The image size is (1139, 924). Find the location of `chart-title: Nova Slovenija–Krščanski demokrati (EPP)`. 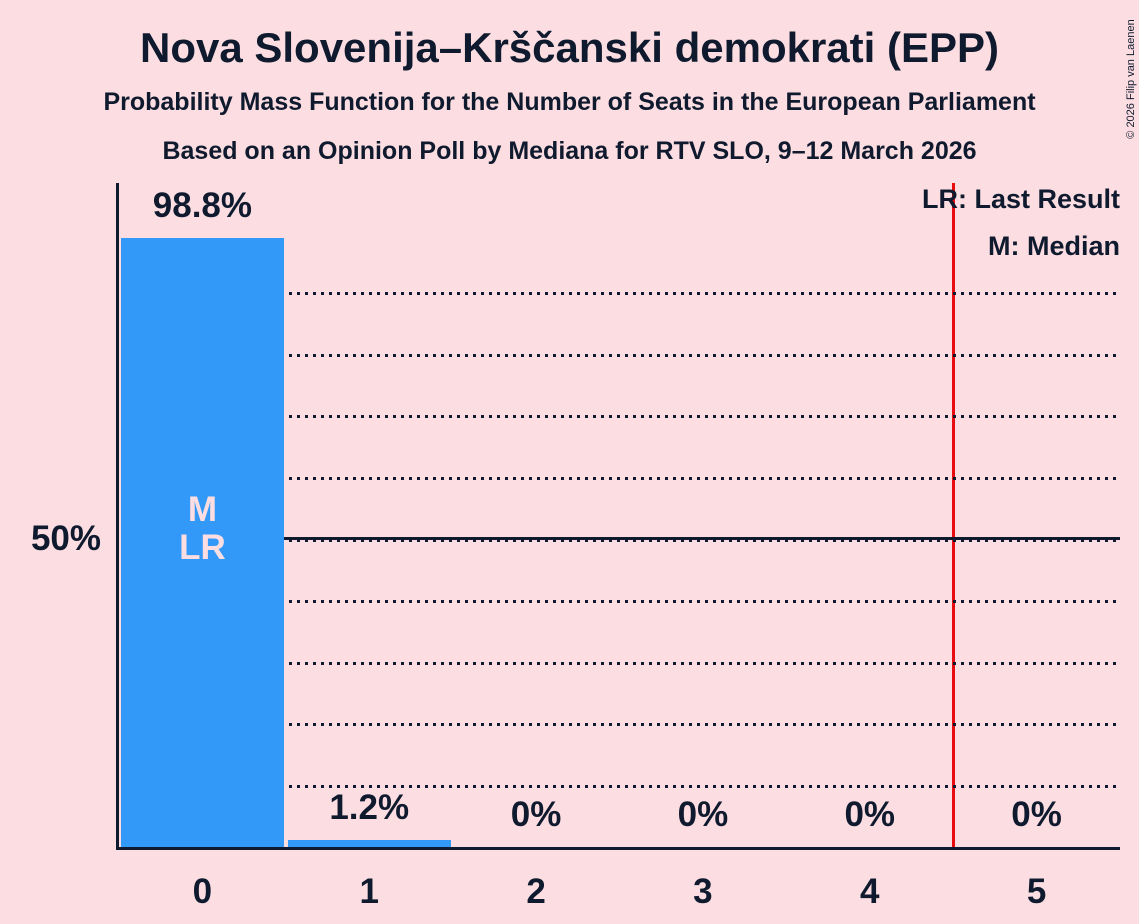

chart-title: Nova Slovenija–Krščanski demokrati (EPP) is located at coordinates (569, 47).